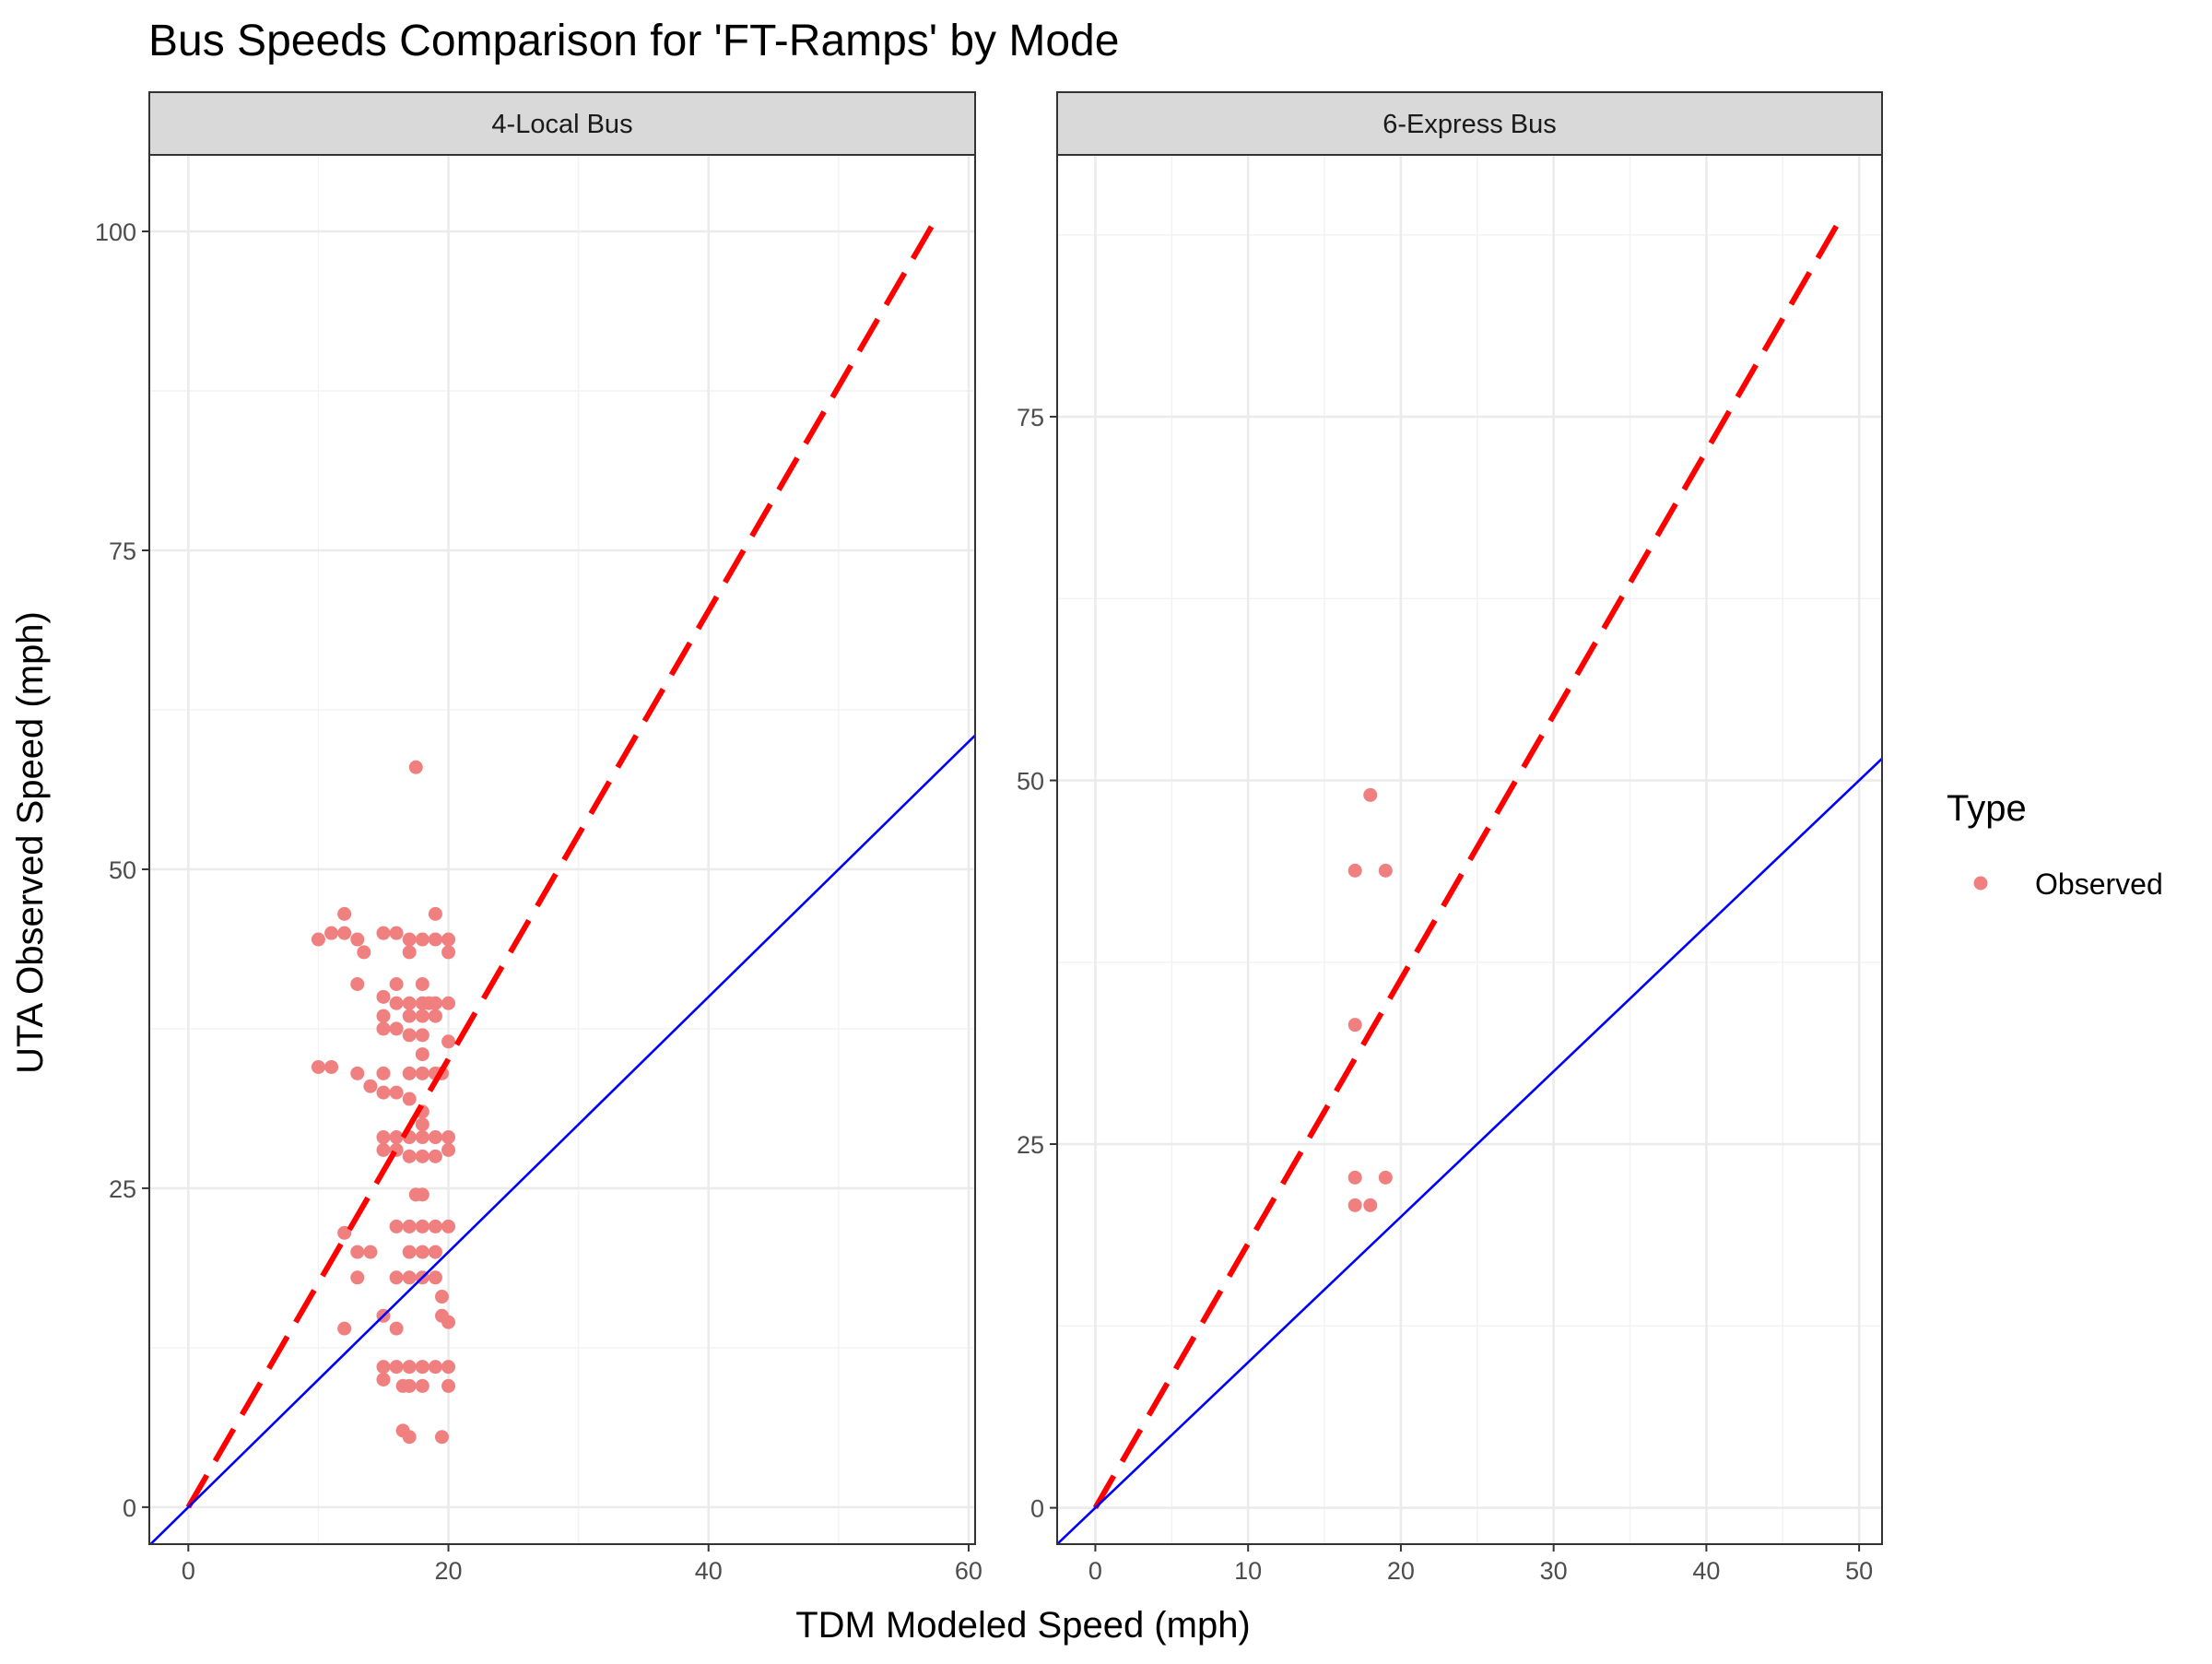  What do you see at coordinates (709, 1571) in the screenshot?
I see `x-tick-label: 40` at bounding box center [709, 1571].